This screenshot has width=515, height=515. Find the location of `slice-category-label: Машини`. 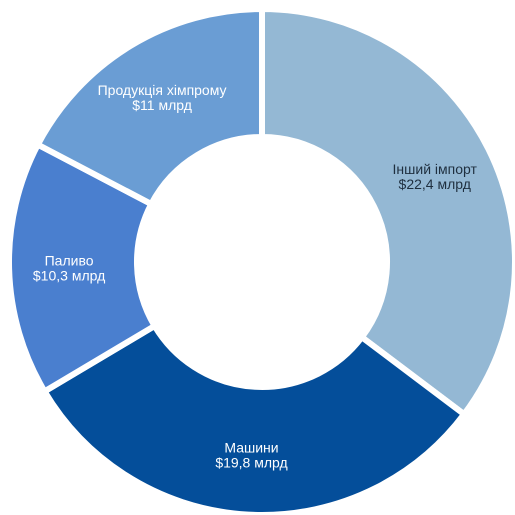

slice-category-label: Машини is located at coordinates (251, 448).